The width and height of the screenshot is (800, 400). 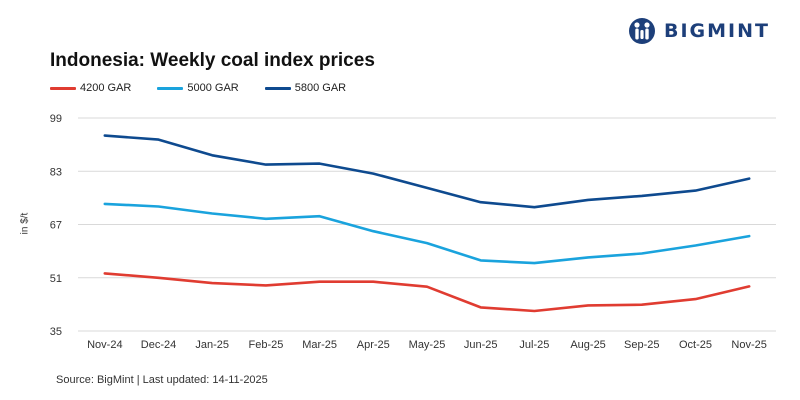 I want to click on legend-label-5000: 5000 GAR, so click(x=213, y=88).